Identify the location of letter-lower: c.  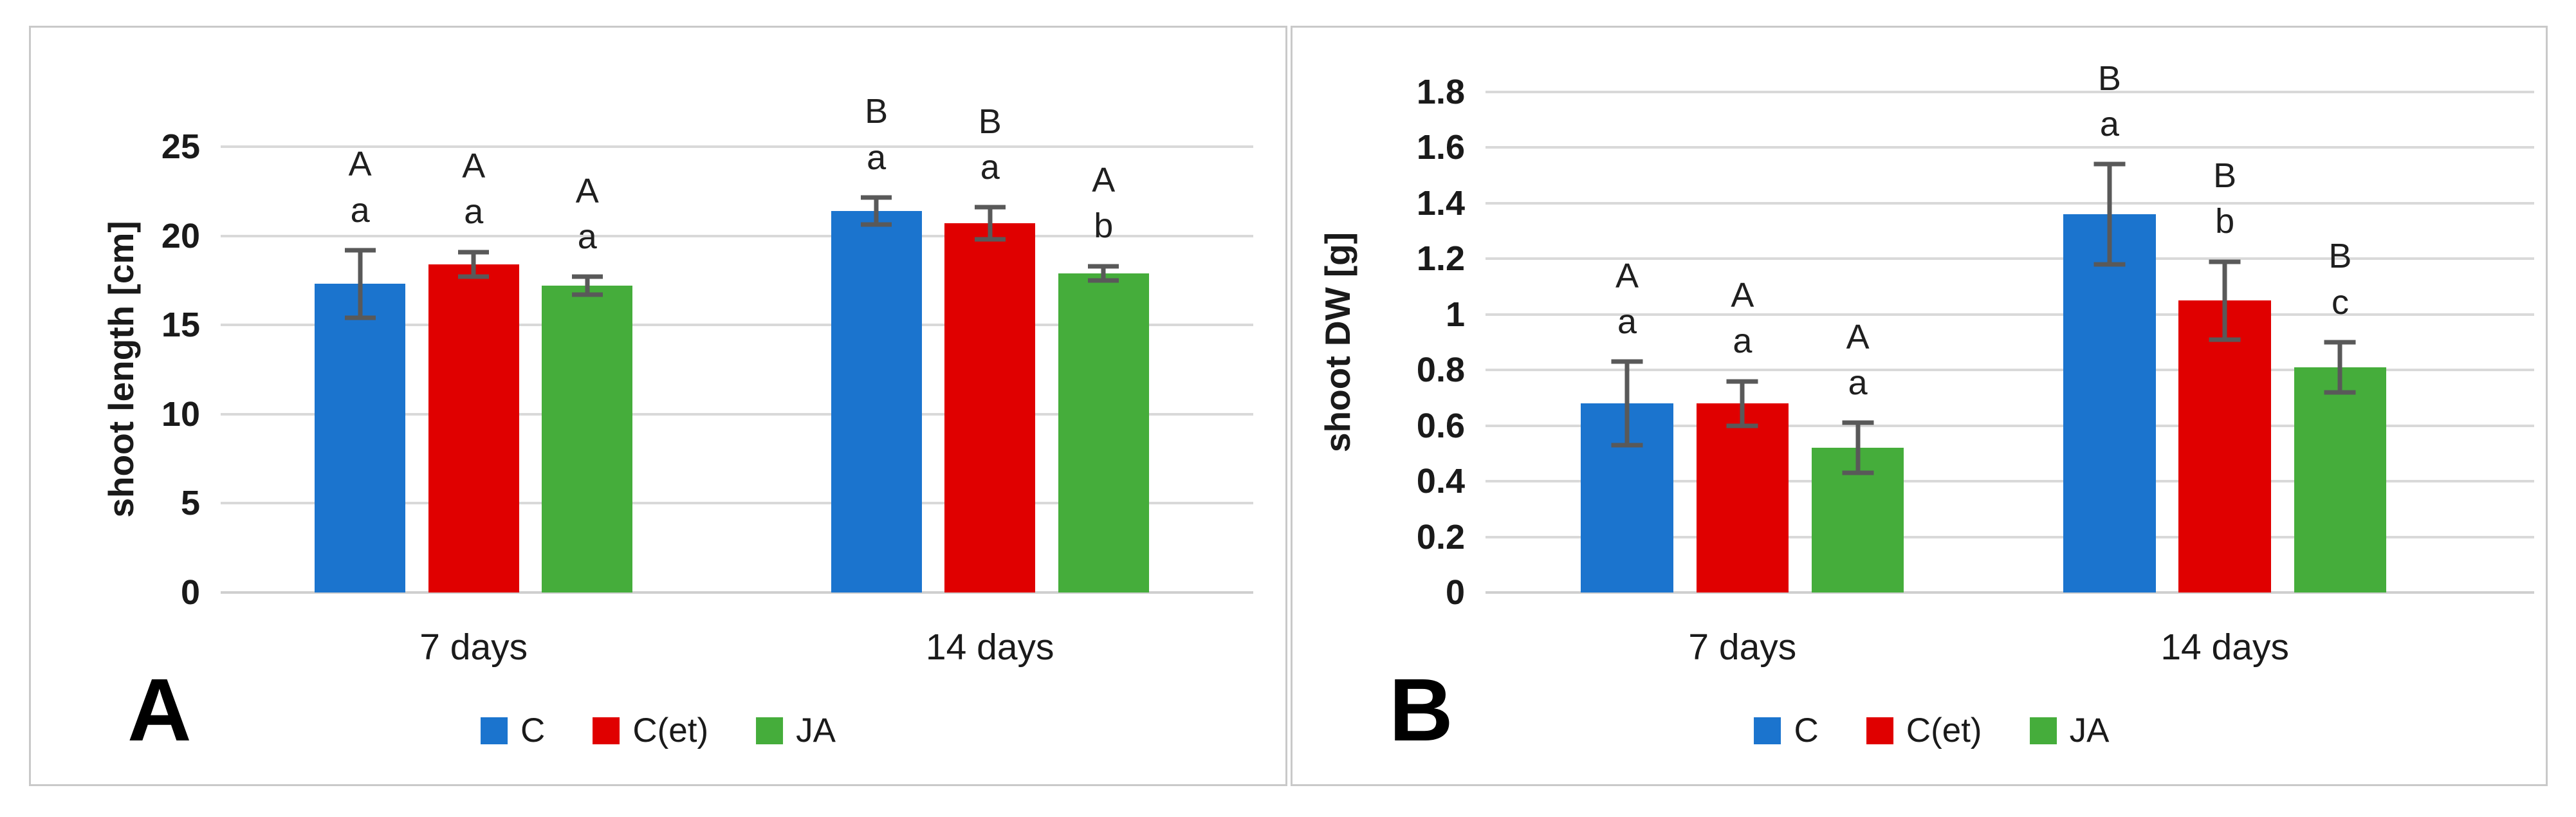
(2340, 302).